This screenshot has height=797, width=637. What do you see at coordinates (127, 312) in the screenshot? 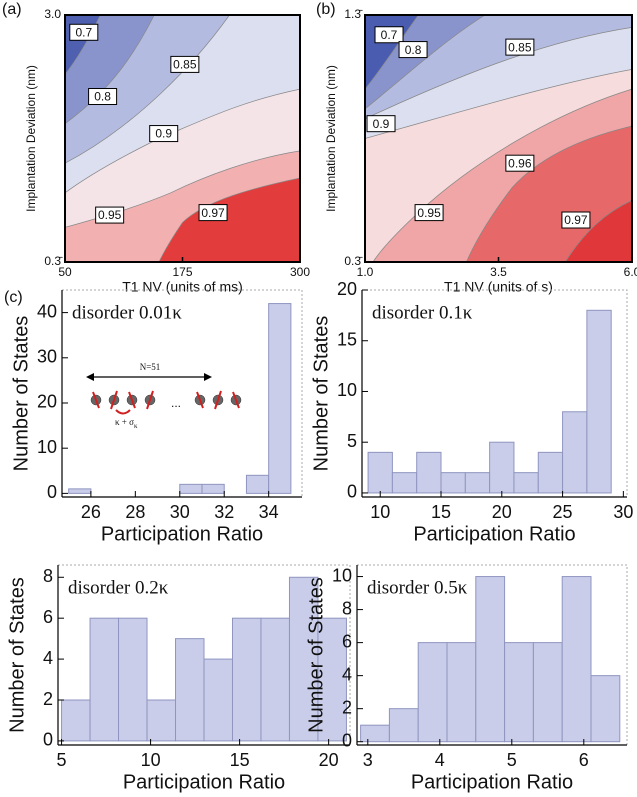
I see `panel-title: disorder 0.01κ` at bounding box center [127, 312].